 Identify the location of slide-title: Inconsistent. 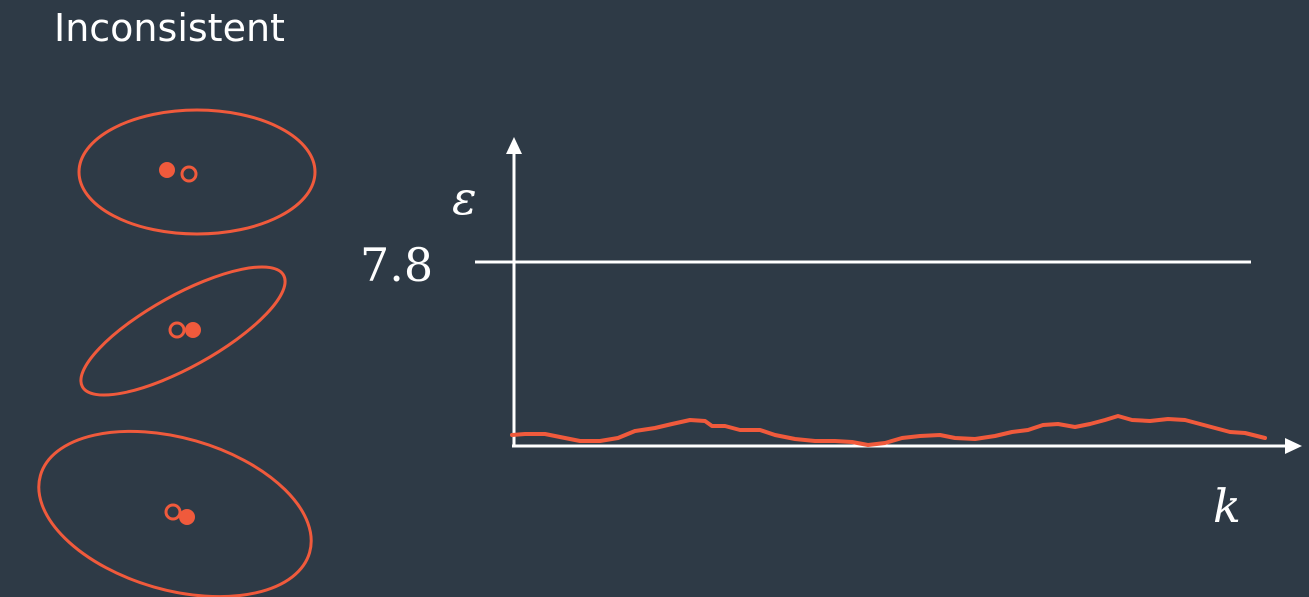
(169, 28).